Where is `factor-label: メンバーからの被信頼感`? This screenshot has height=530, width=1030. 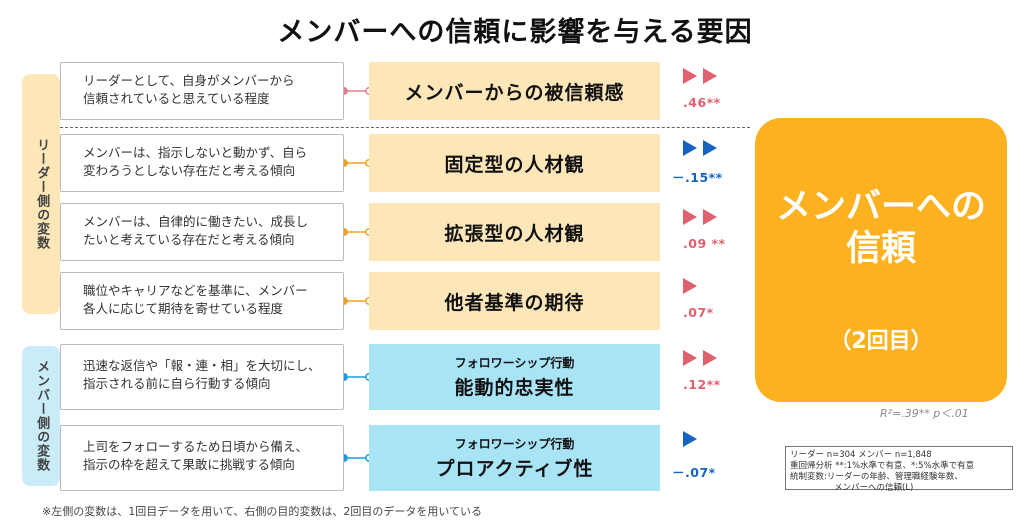
factor-label: メンバーからの被信頼感 is located at coordinates (514, 92).